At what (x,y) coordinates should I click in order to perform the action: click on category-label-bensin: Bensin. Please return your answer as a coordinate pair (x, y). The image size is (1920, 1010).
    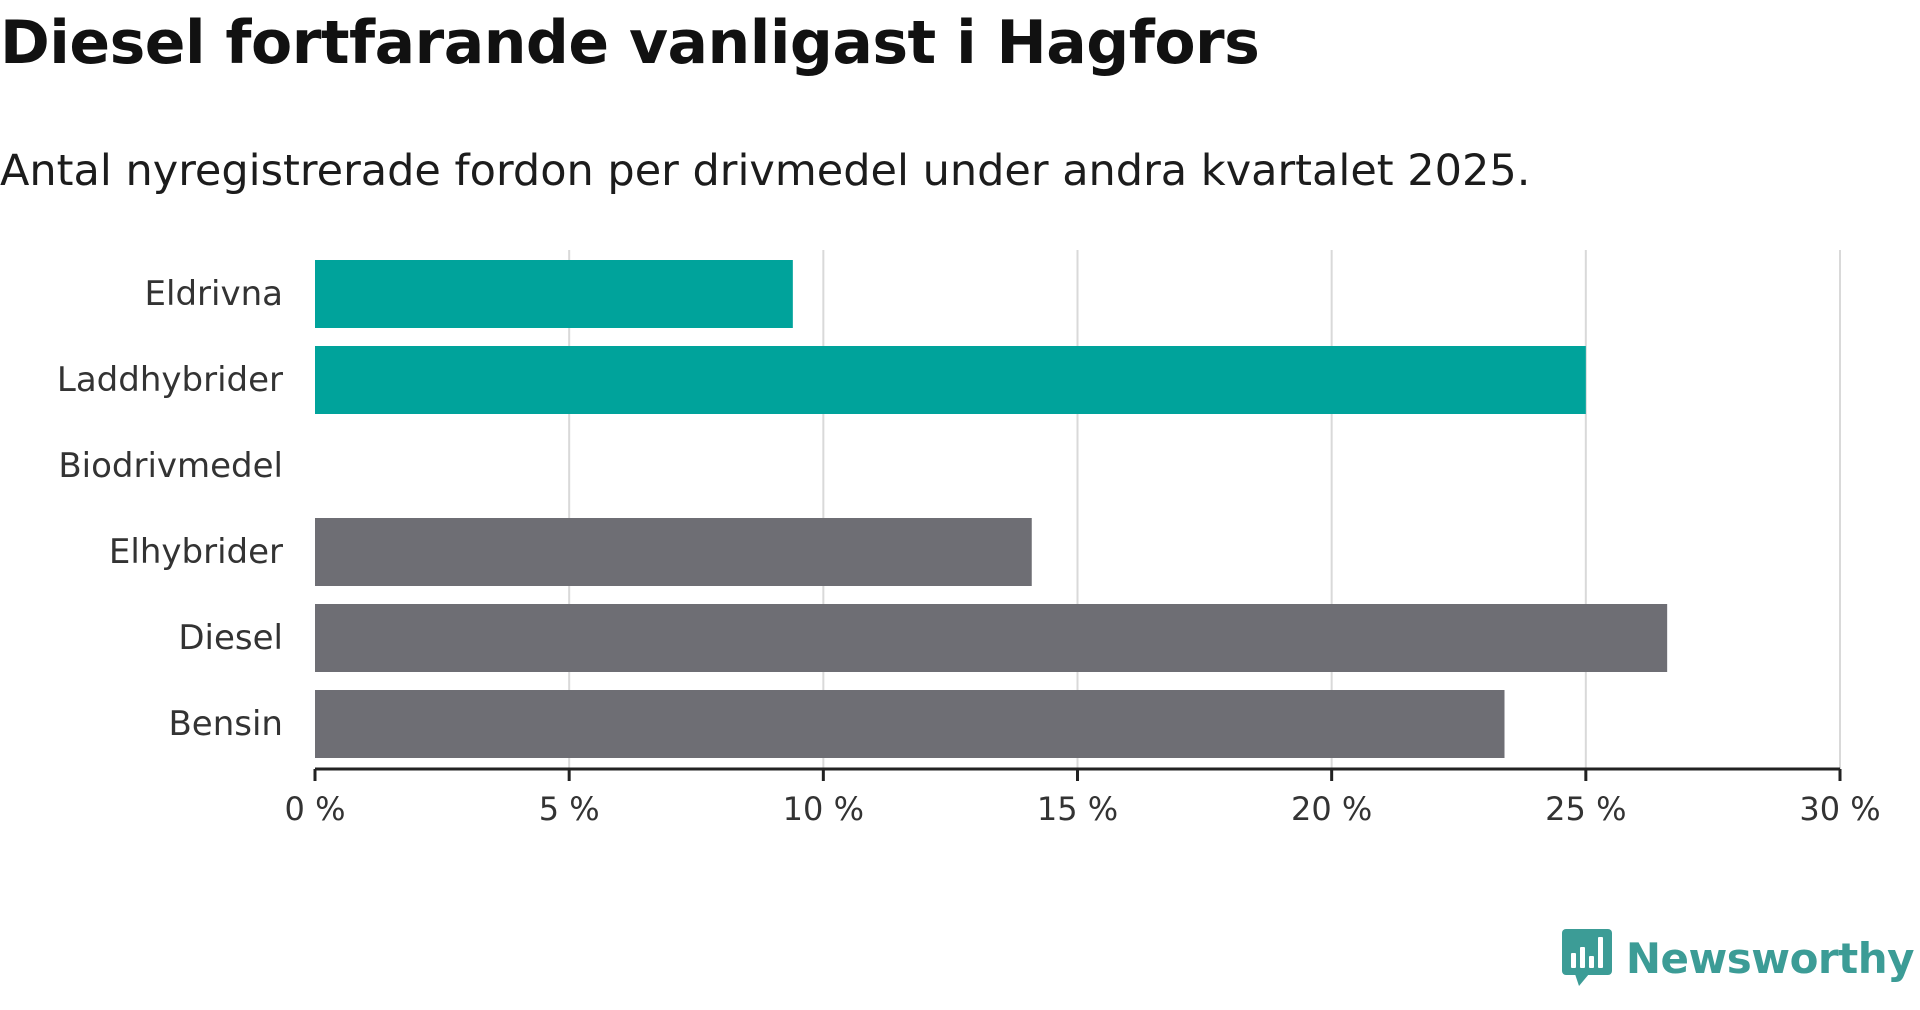
    Looking at the image, I should click on (225, 724).